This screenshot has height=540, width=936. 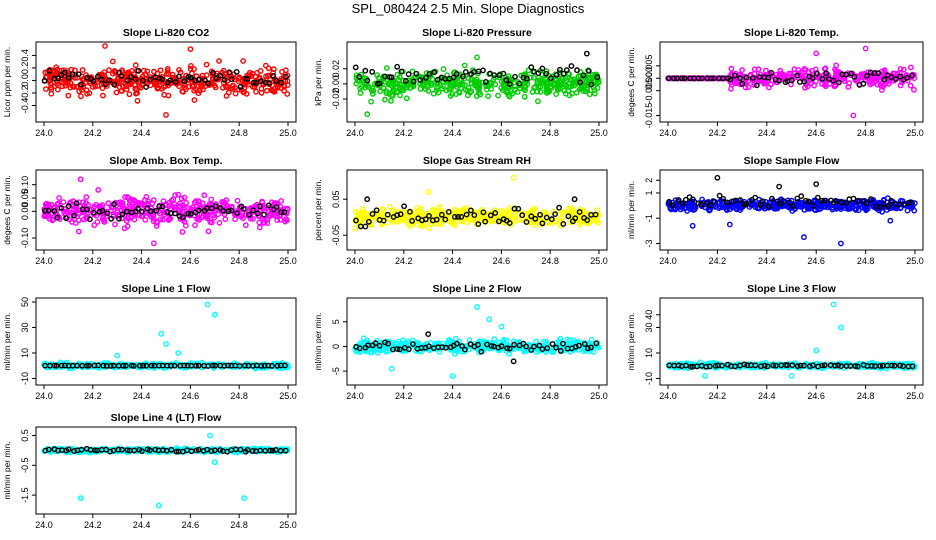 I want to click on y-tick-label: -0.02, so click(x=336, y=99).